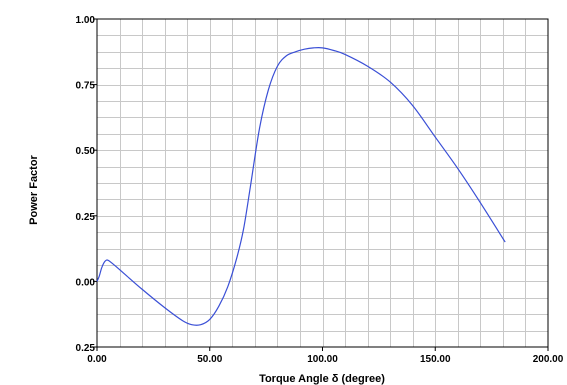 Image resolution: width=567 pixels, height=385 pixels. Describe the element at coordinates (322, 379) in the screenshot. I see `x-axis-title: Torque Angle δ (degree)` at that location.